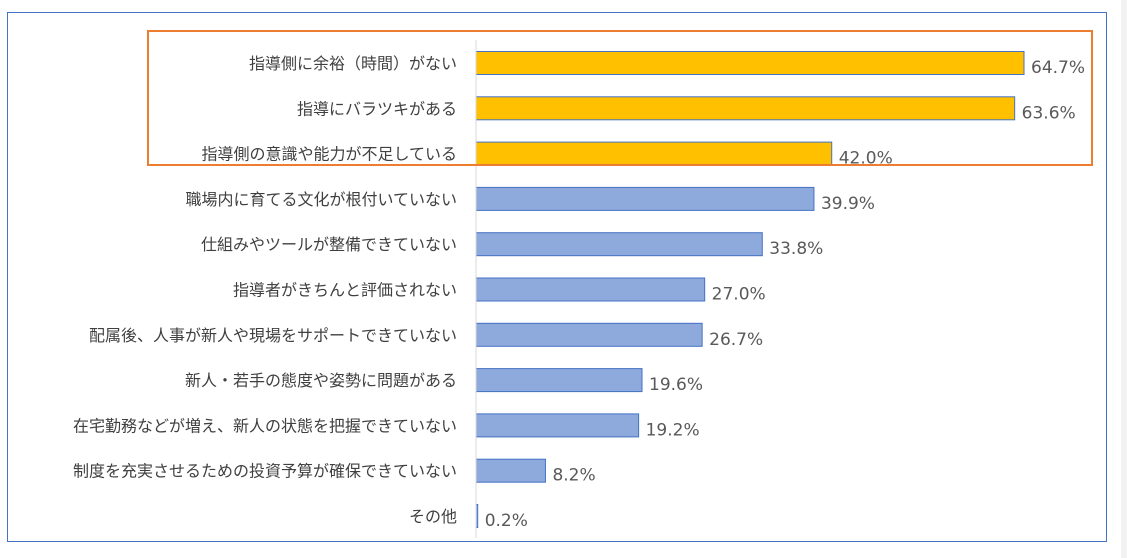  I want to click on value-label: 39.9%, so click(848, 204).